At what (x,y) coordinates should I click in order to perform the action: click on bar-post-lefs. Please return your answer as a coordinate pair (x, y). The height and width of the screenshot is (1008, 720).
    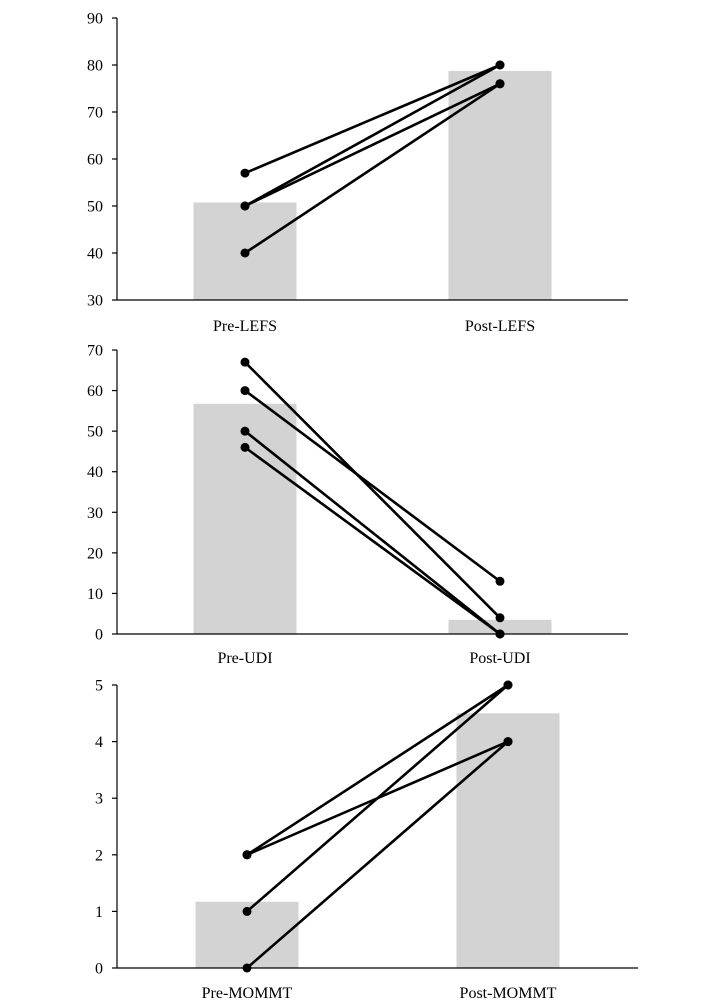
    Looking at the image, I should click on (500, 185).